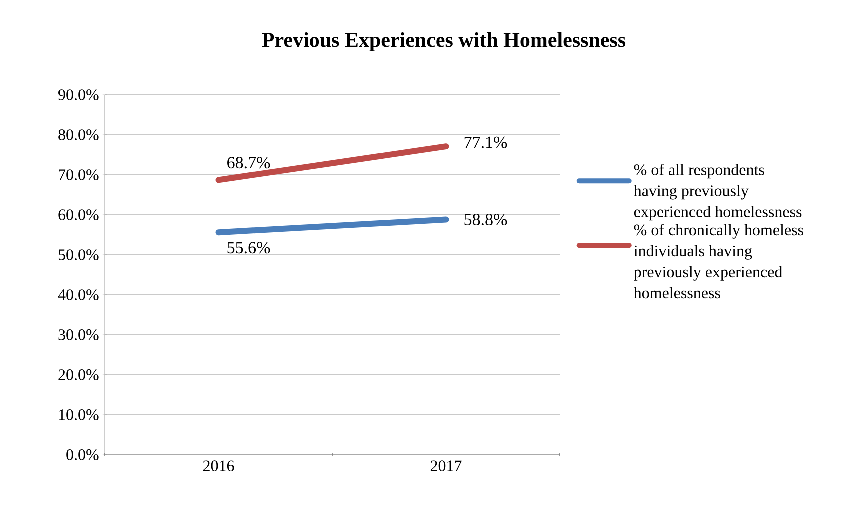  I want to click on y-tick-label: 50.0%, so click(78, 255).